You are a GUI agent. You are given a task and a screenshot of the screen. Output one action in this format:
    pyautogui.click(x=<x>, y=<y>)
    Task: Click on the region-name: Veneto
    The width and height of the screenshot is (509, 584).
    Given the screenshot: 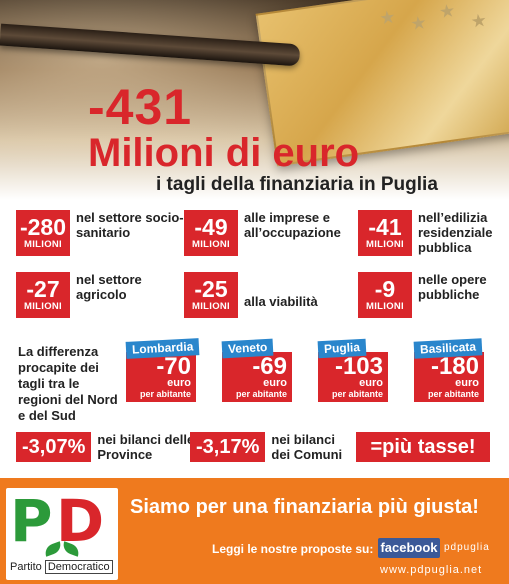 What is the action you would take?
    pyautogui.click(x=247, y=348)
    